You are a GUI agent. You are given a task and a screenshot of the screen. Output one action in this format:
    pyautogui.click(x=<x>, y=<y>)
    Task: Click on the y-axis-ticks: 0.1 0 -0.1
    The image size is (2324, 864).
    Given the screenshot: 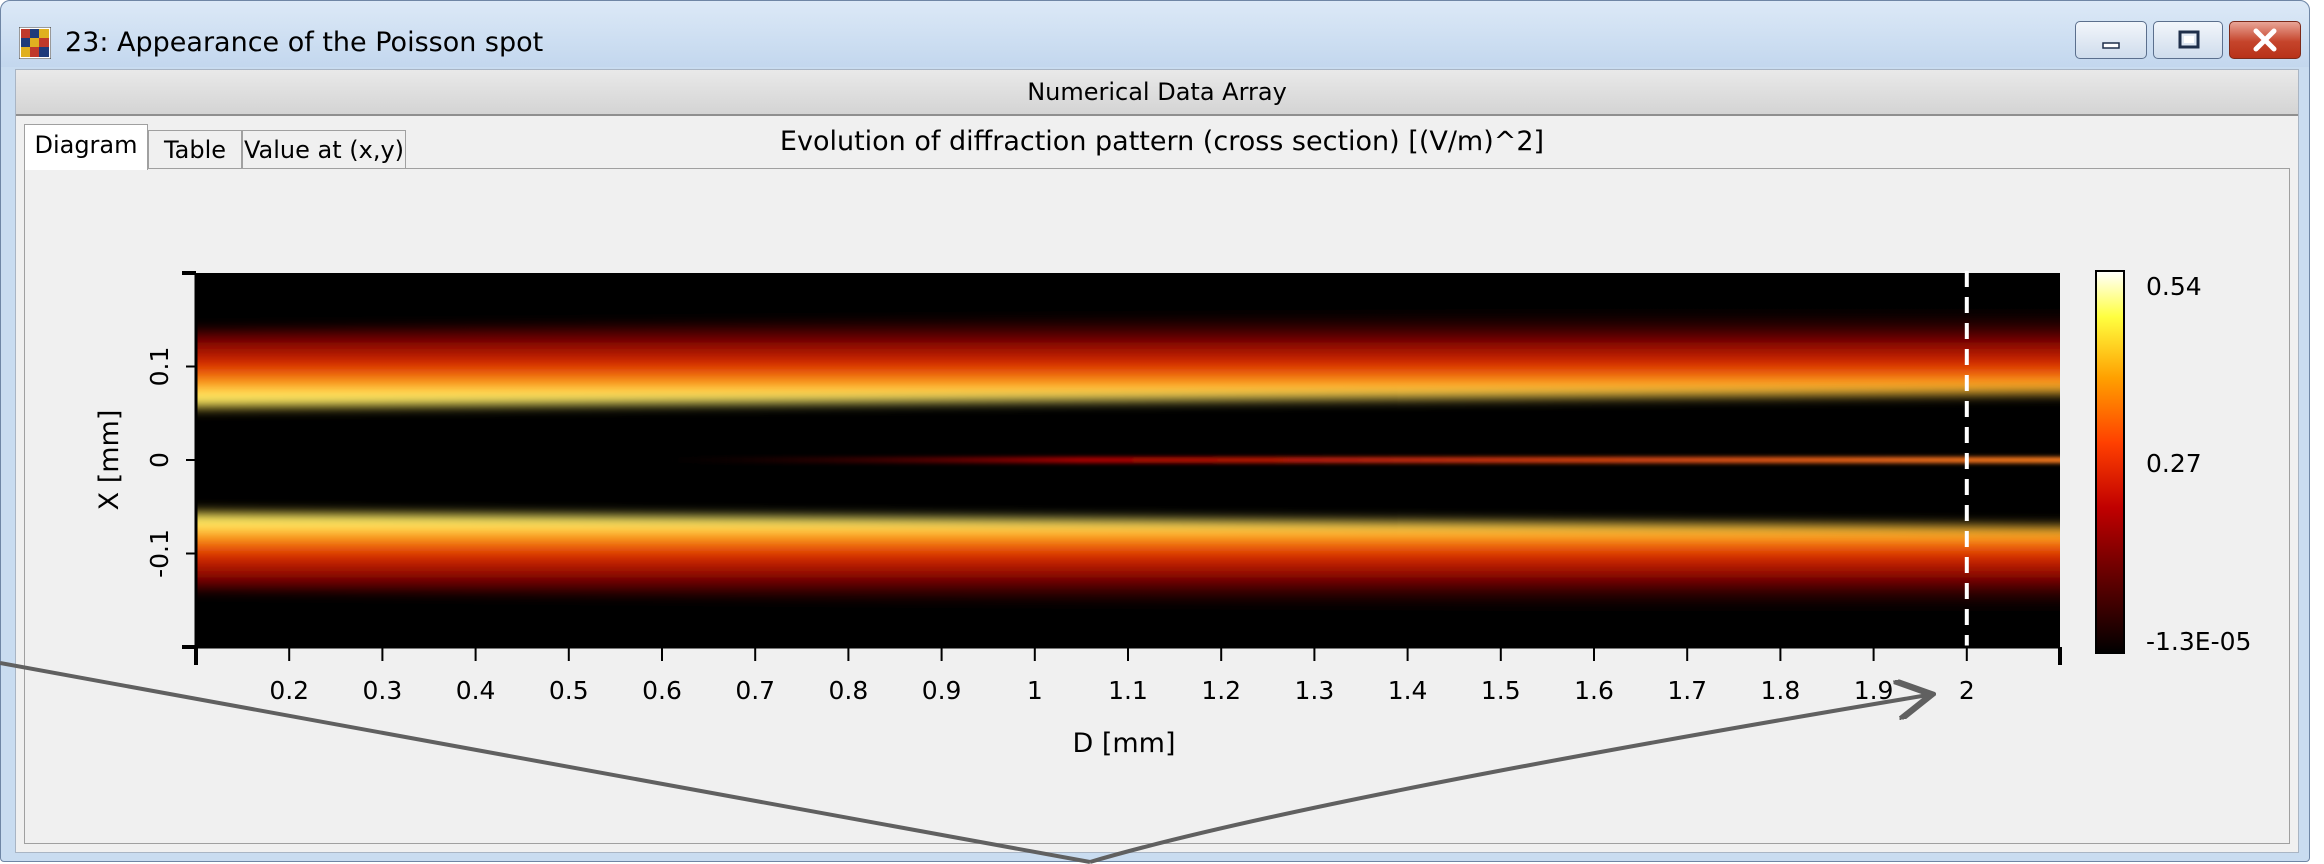 What is the action you would take?
    pyautogui.click(x=170, y=462)
    